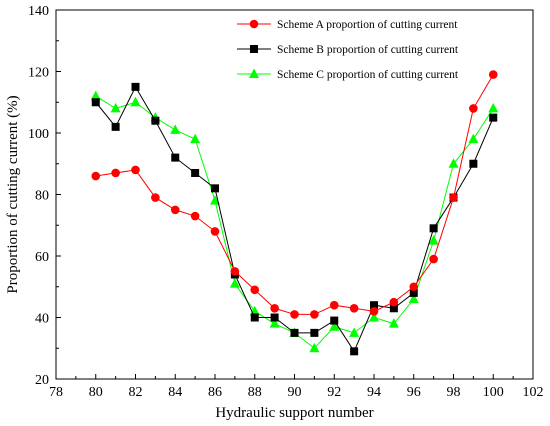  Describe the element at coordinates (175, 392) in the screenshot. I see `x-tick-label: 84` at that location.